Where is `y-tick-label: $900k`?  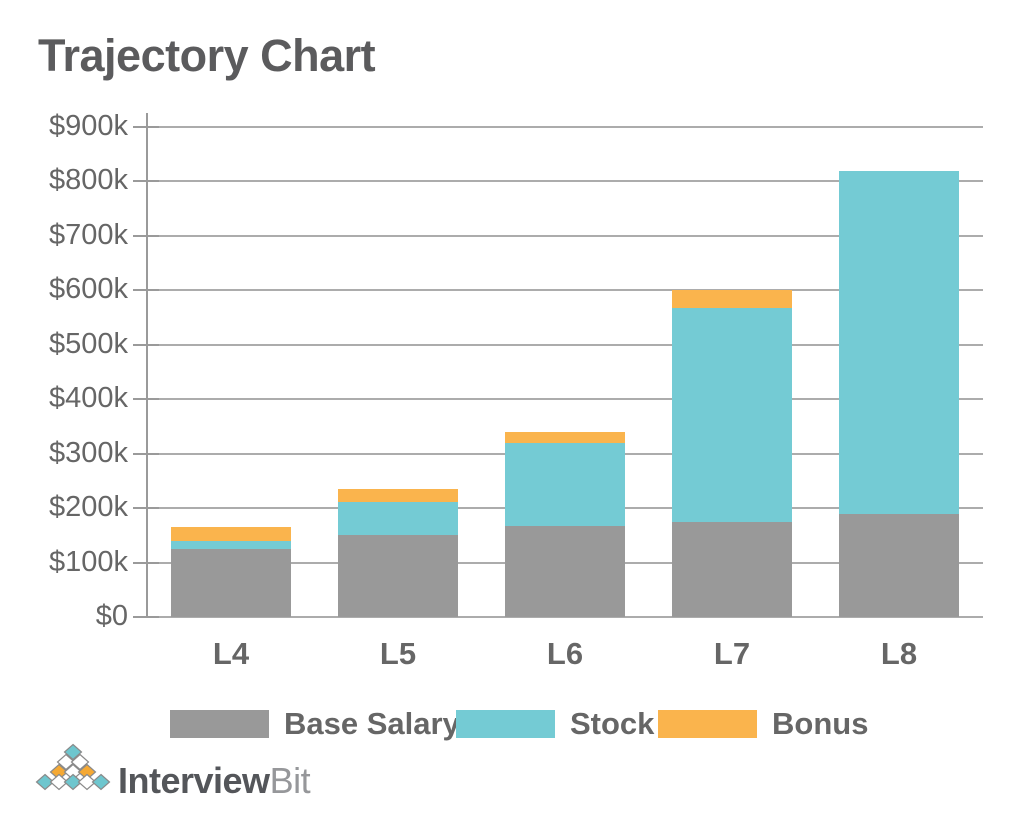 y-tick-label: $900k is located at coordinates (88, 126).